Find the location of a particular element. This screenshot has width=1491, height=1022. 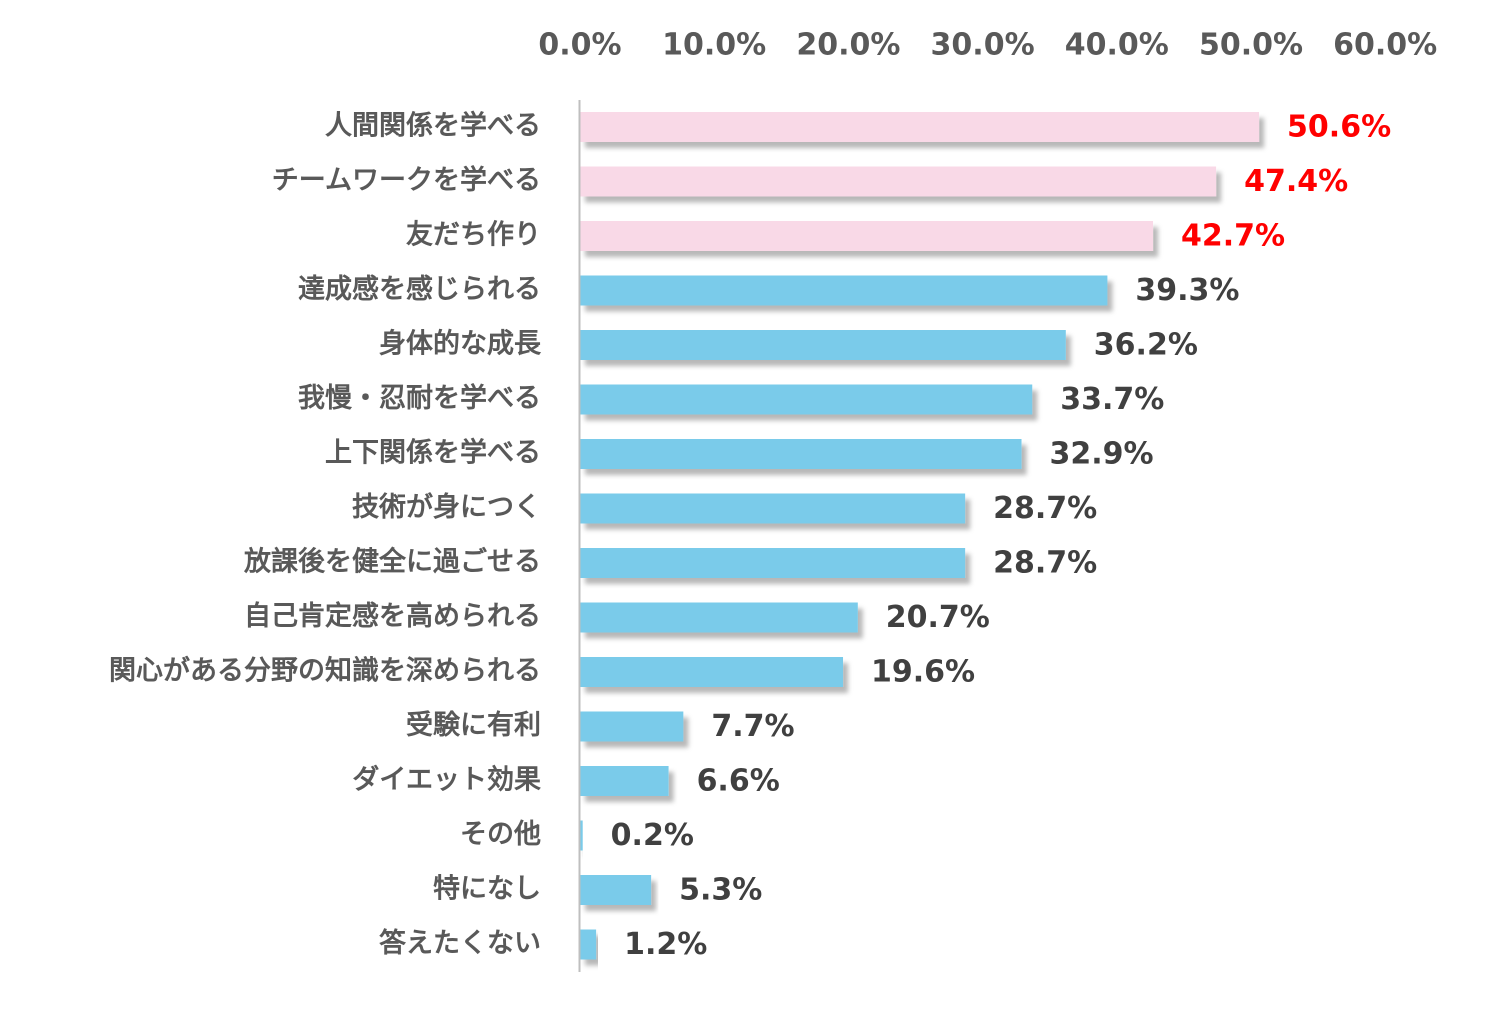

x-tick-label: 40.0% is located at coordinates (1117, 45).